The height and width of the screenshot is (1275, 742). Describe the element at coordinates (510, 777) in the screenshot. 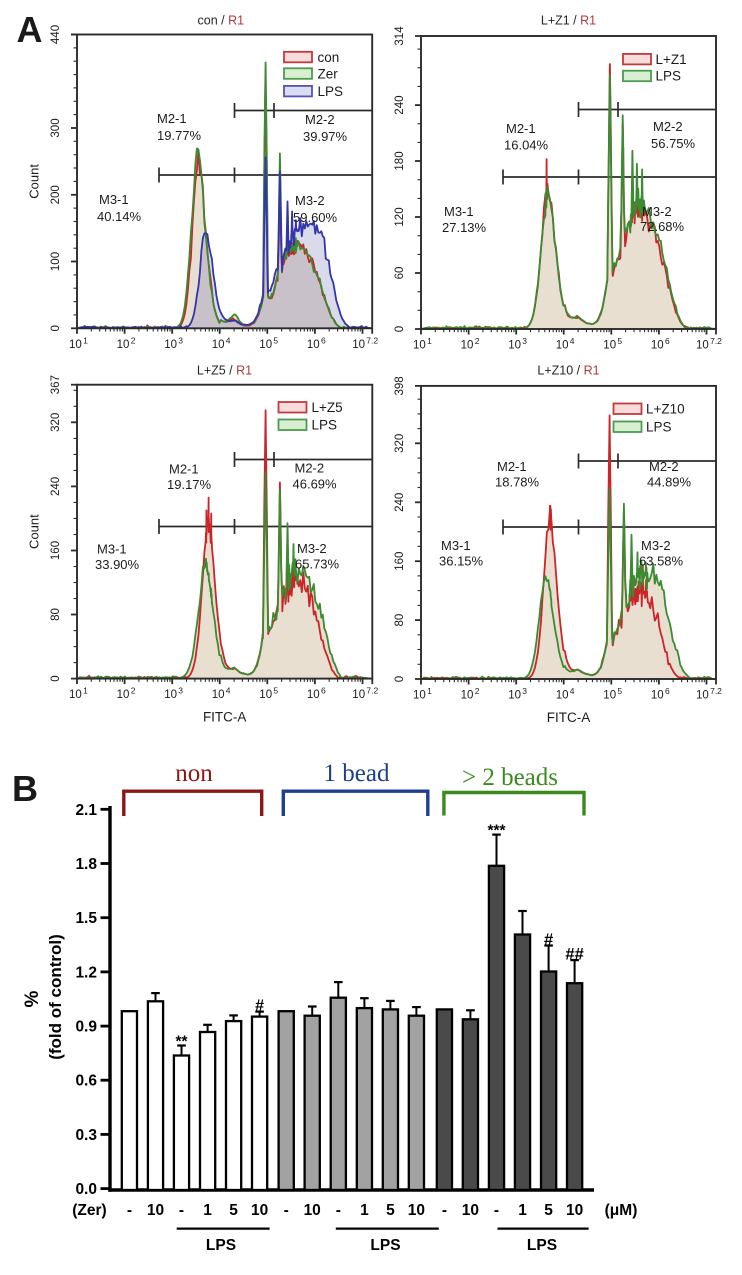

I see `svg-text: > 2 beads` at that location.